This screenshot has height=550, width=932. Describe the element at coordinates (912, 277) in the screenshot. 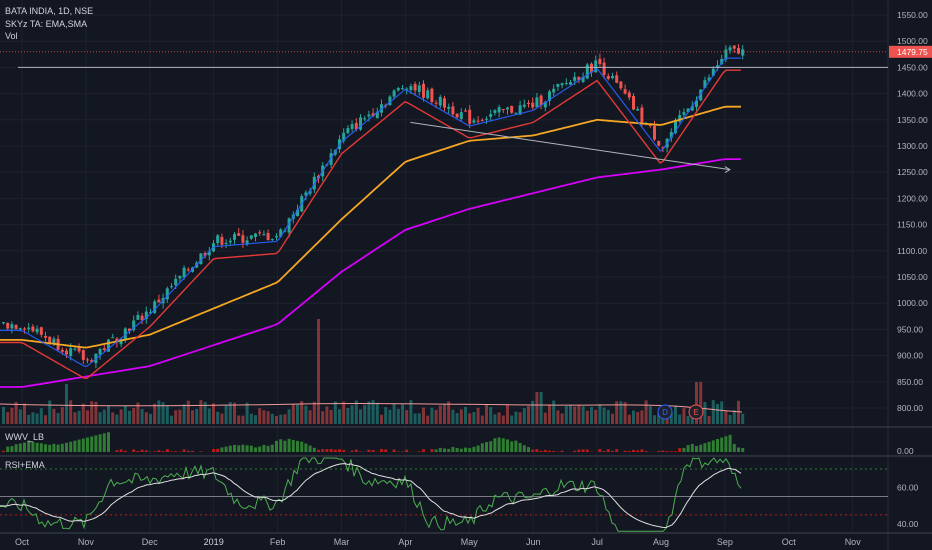

I see `price-axis-tick: 1050.00` at that location.